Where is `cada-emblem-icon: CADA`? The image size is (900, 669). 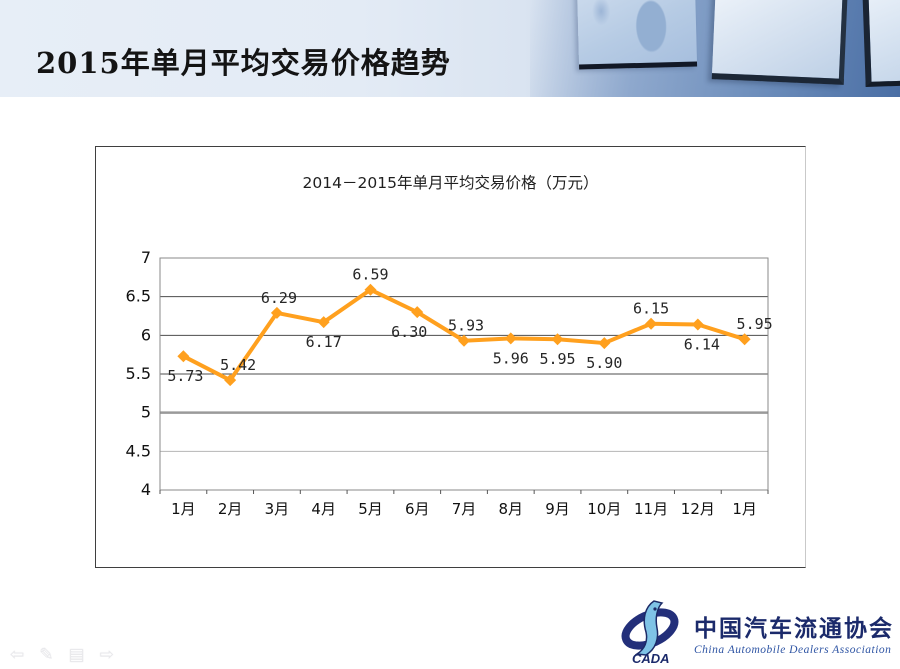
cada-emblem-icon: CADA is located at coordinates (650, 632).